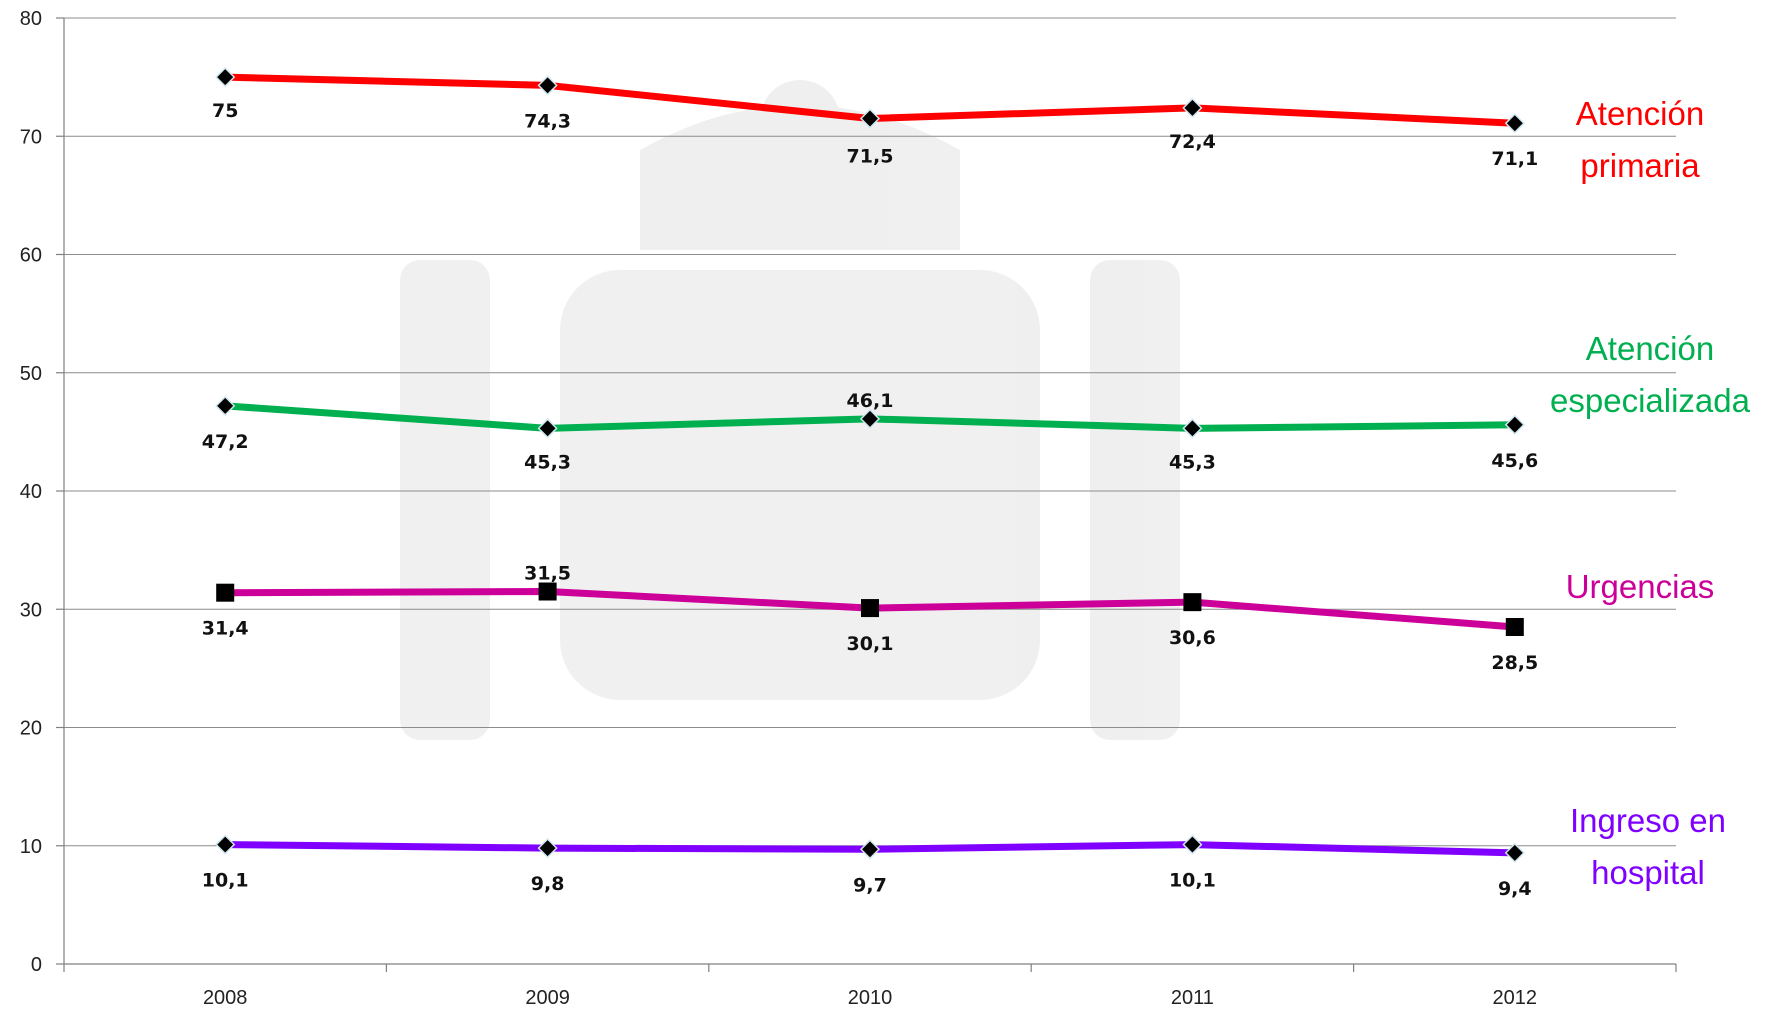 Image resolution: width=1767 pixels, height=1010 pixels. What do you see at coordinates (1648, 872) in the screenshot?
I see `series-name-label: hospital` at bounding box center [1648, 872].